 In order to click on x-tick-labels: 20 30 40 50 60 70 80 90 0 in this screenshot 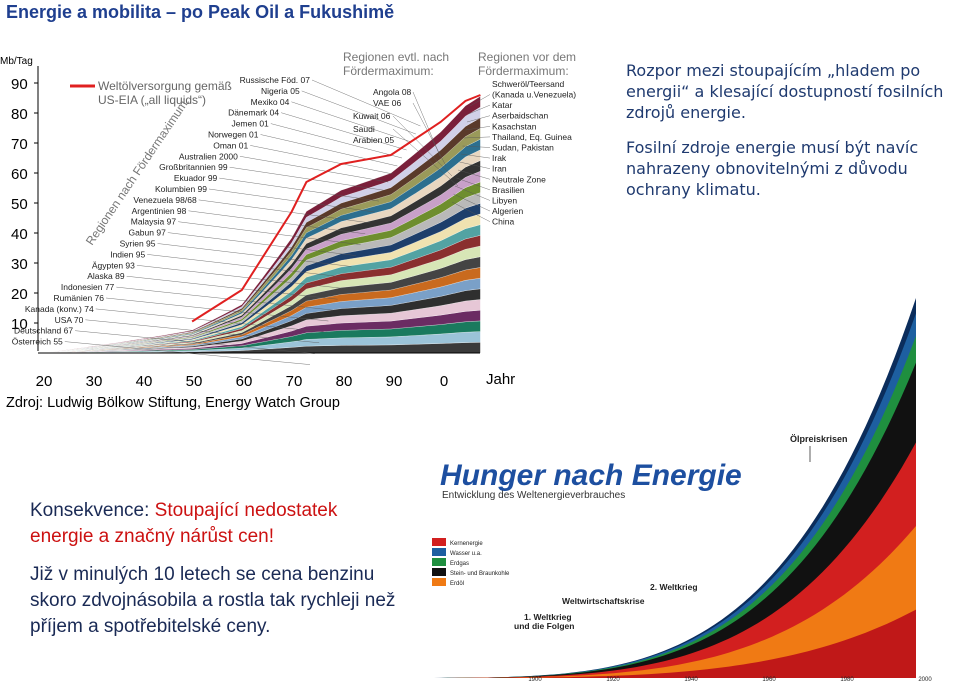, I will do `click(242, 381)`.